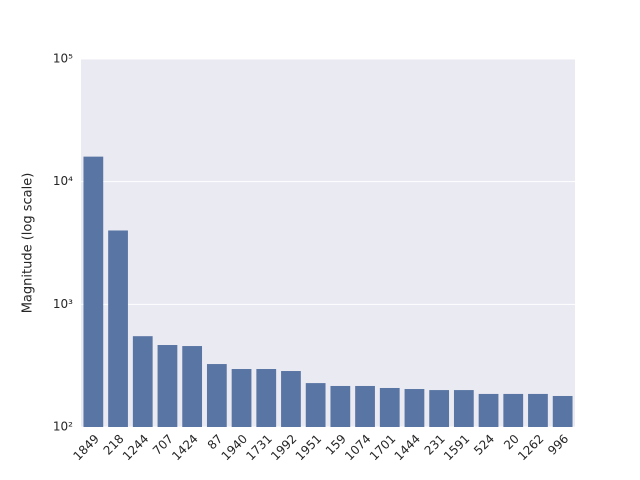  What do you see at coordinates (85, 447) in the screenshot?
I see `x-tick-label: 1849` at bounding box center [85, 447].